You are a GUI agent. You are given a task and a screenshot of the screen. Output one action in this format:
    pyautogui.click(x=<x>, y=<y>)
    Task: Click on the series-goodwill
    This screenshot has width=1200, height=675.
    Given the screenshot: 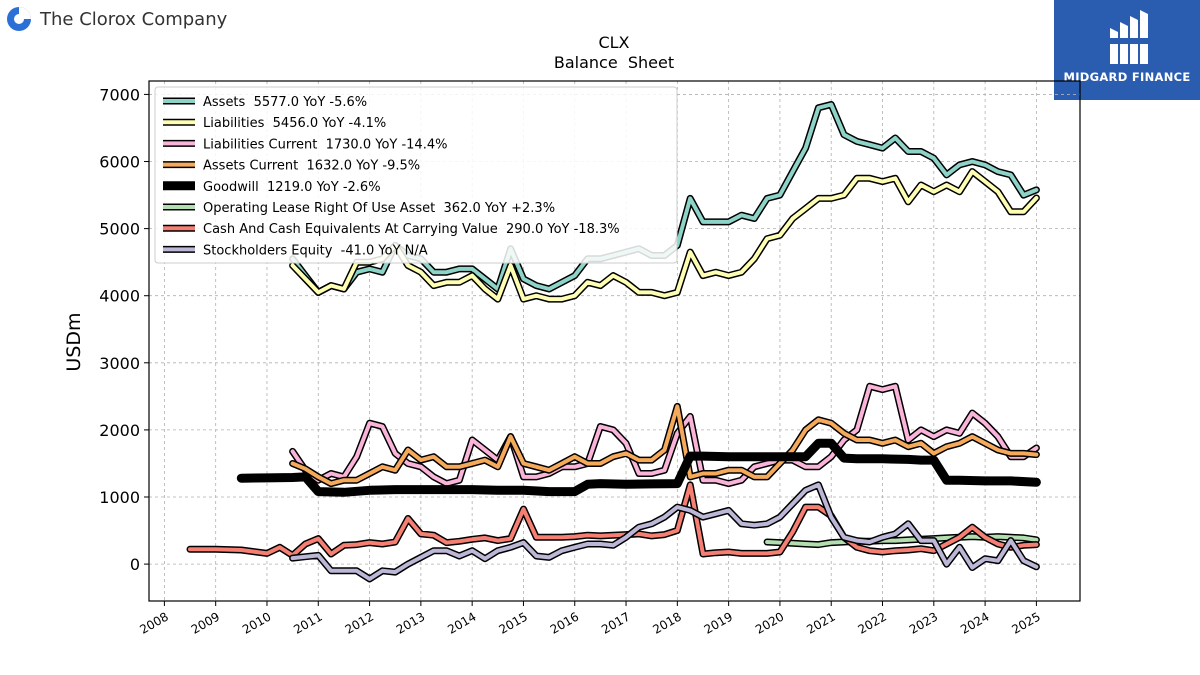 What is the action you would take?
    pyautogui.click(x=638, y=467)
    